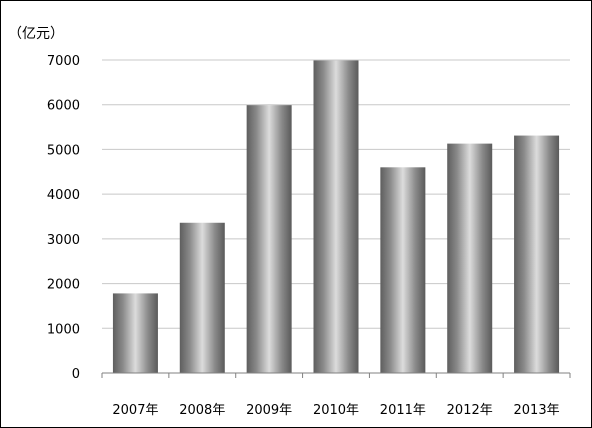 This screenshot has width=592, height=428. I want to click on x-tick-label: 2012年, so click(470, 410).